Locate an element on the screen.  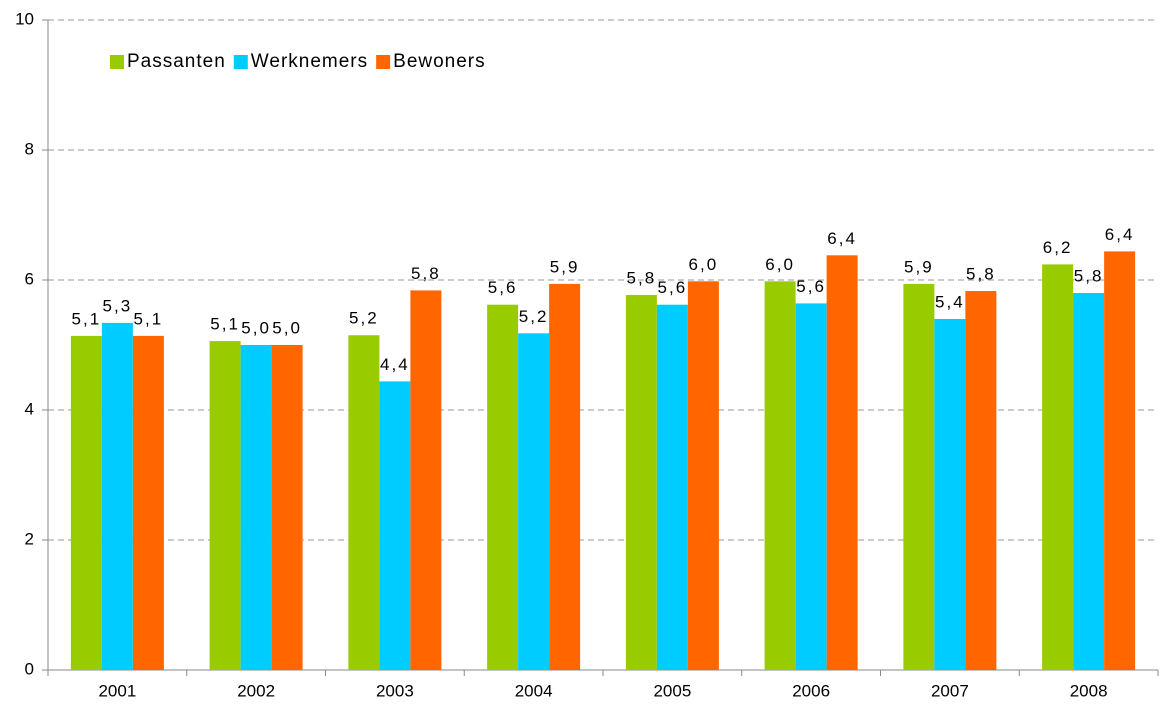
value-label: 4,4 is located at coordinates (395, 364).